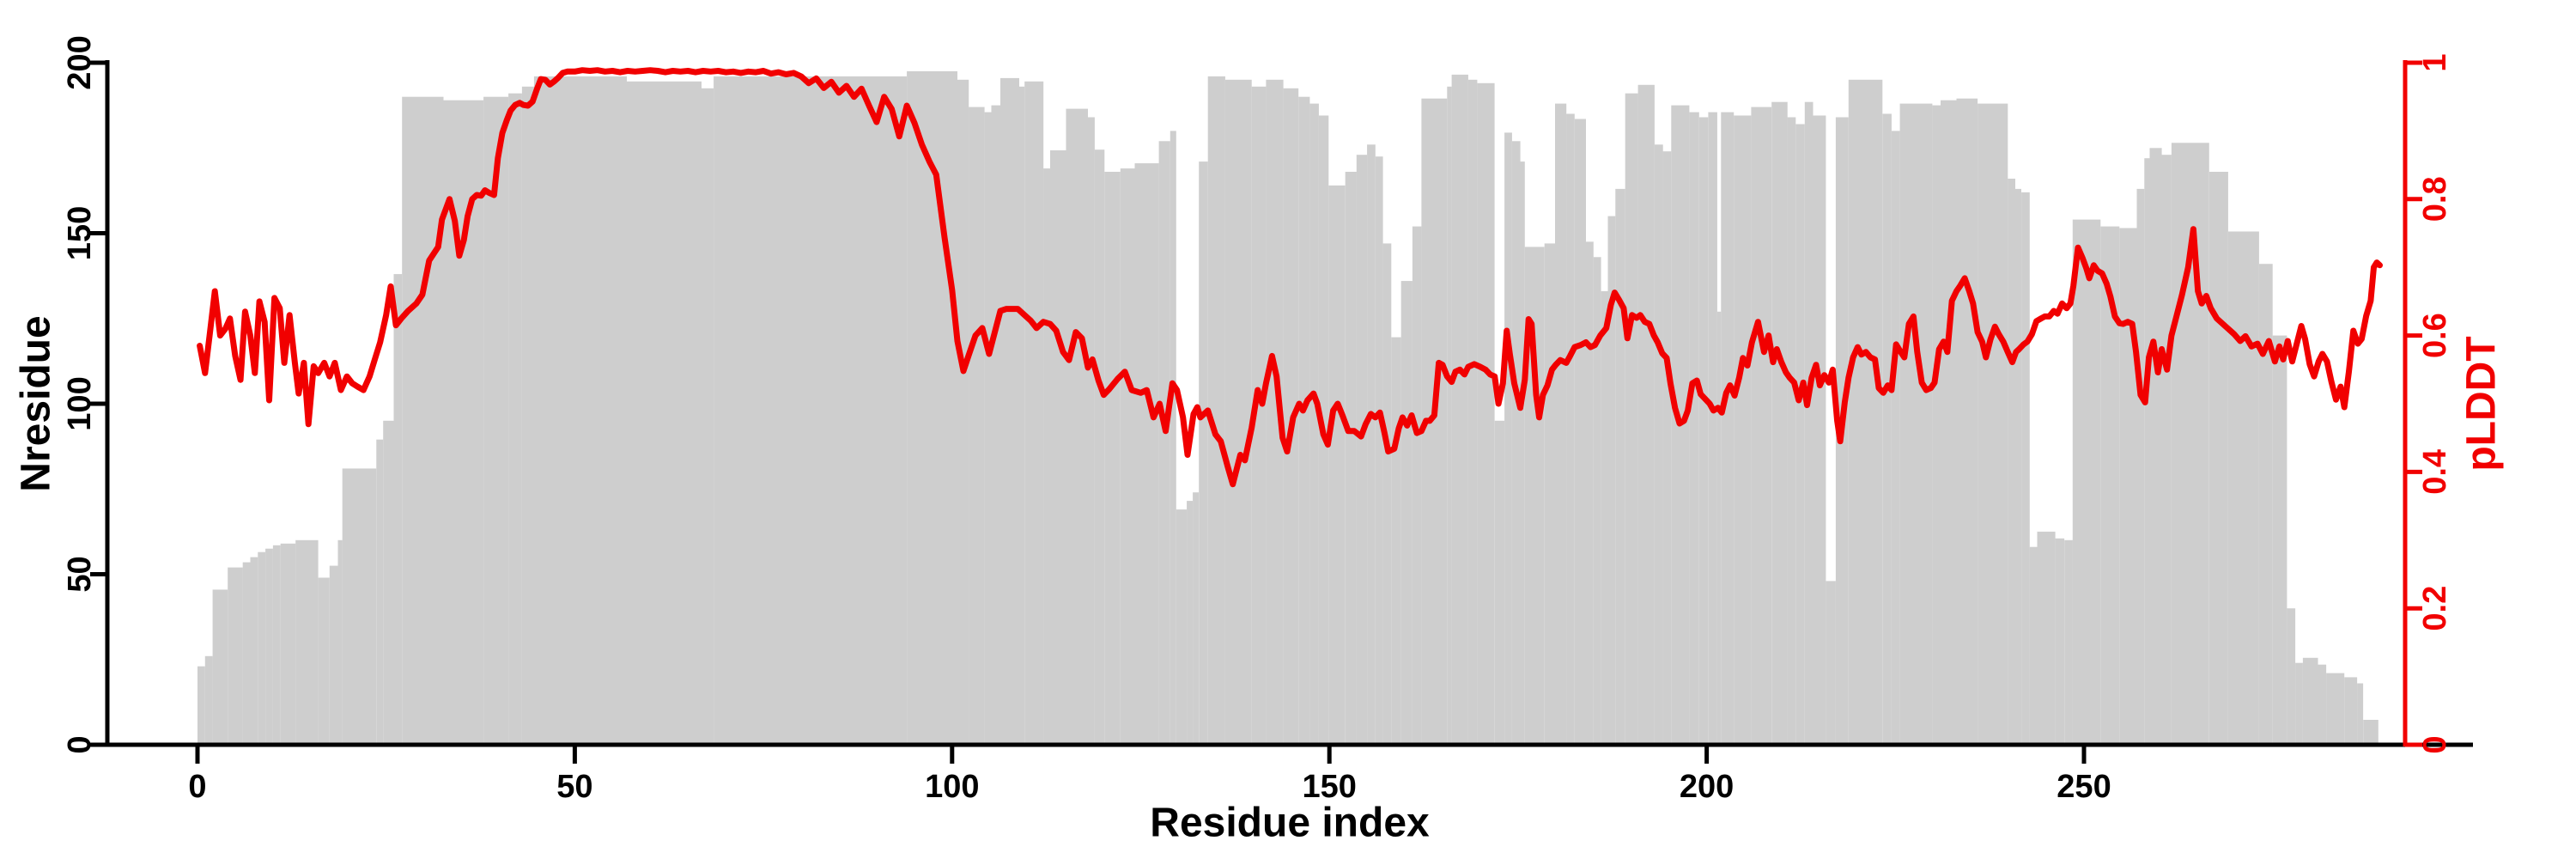  I want to click on y2-tick-label: 1, so click(2435, 62).